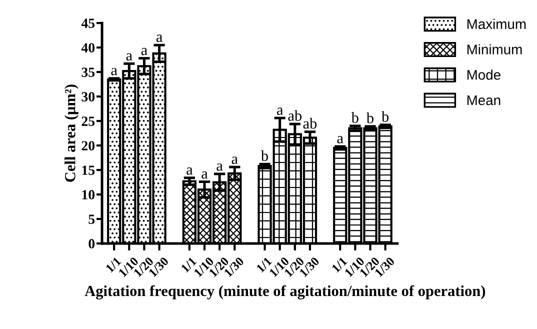 This screenshot has width=537, height=329. I want to click on y-tick-label: 40, so click(88, 47).